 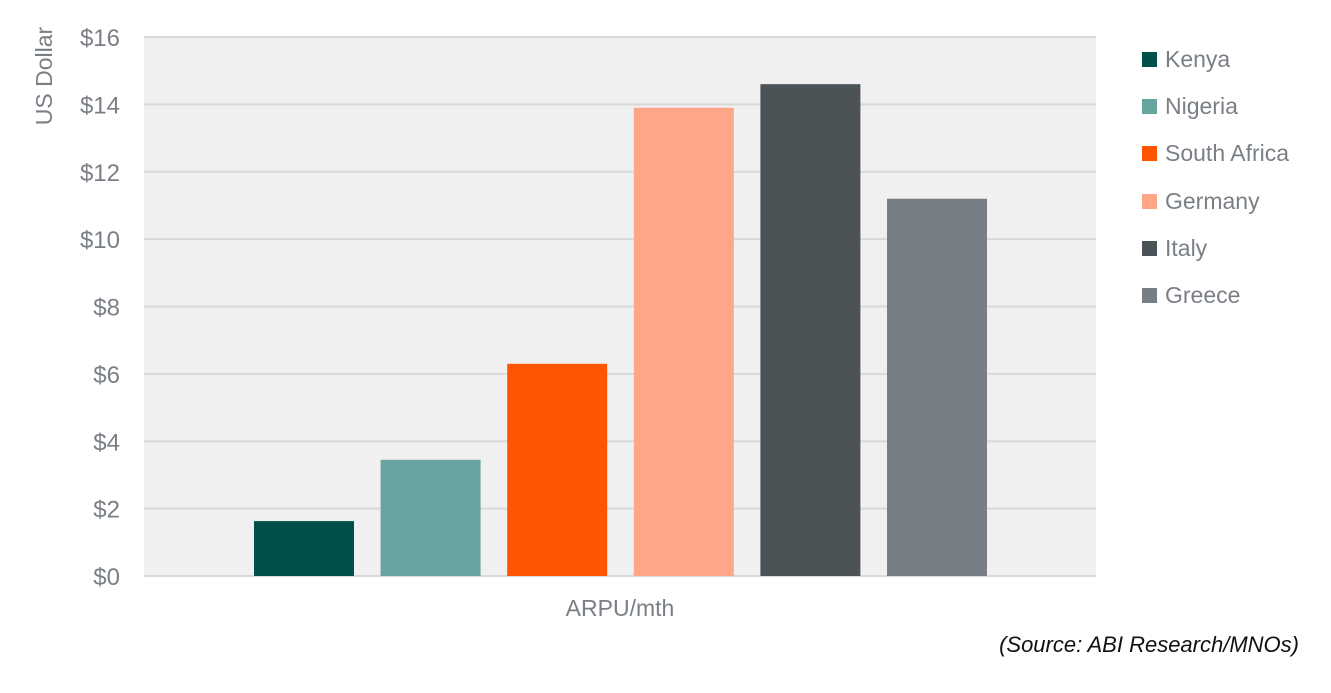 I want to click on legend-item: Italy, so click(x=1215, y=248).